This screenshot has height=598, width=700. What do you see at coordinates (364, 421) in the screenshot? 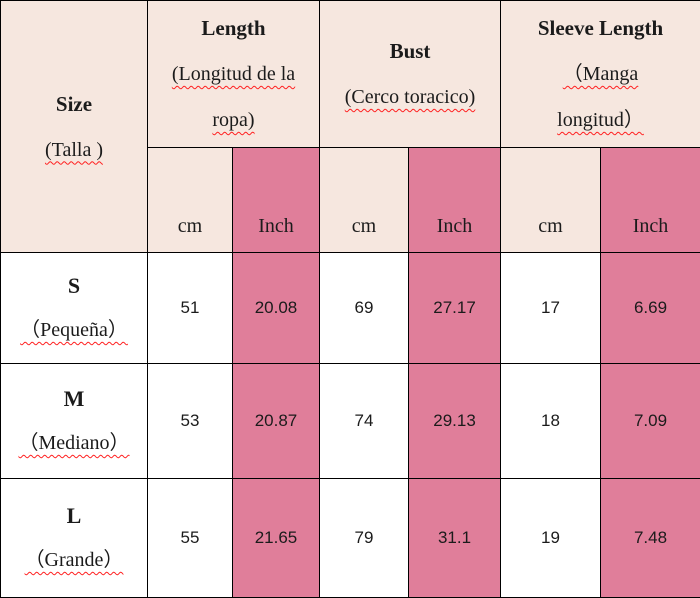
I see `bust-cm-value: 74` at bounding box center [364, 421].